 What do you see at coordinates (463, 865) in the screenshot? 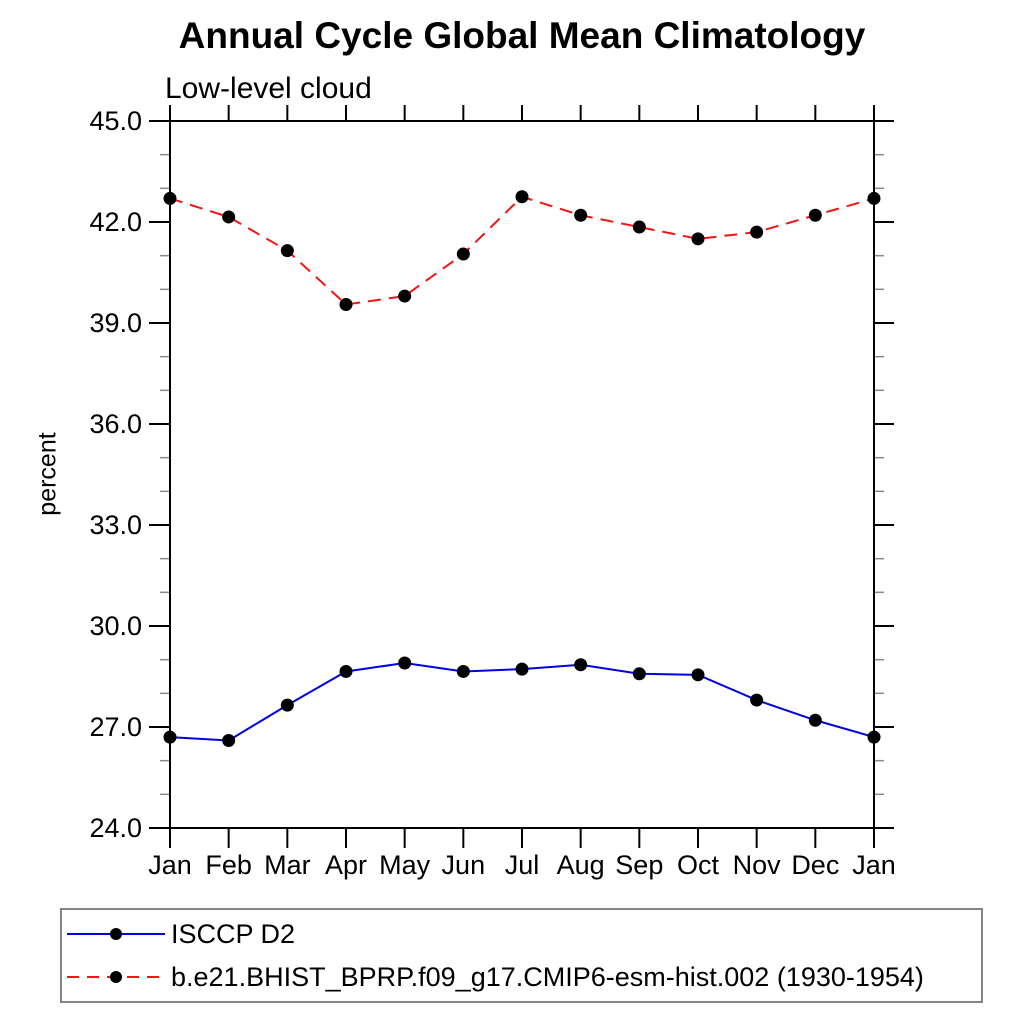
I see `x-tick-label-jun: Jun` at bounding box center [463, 865].